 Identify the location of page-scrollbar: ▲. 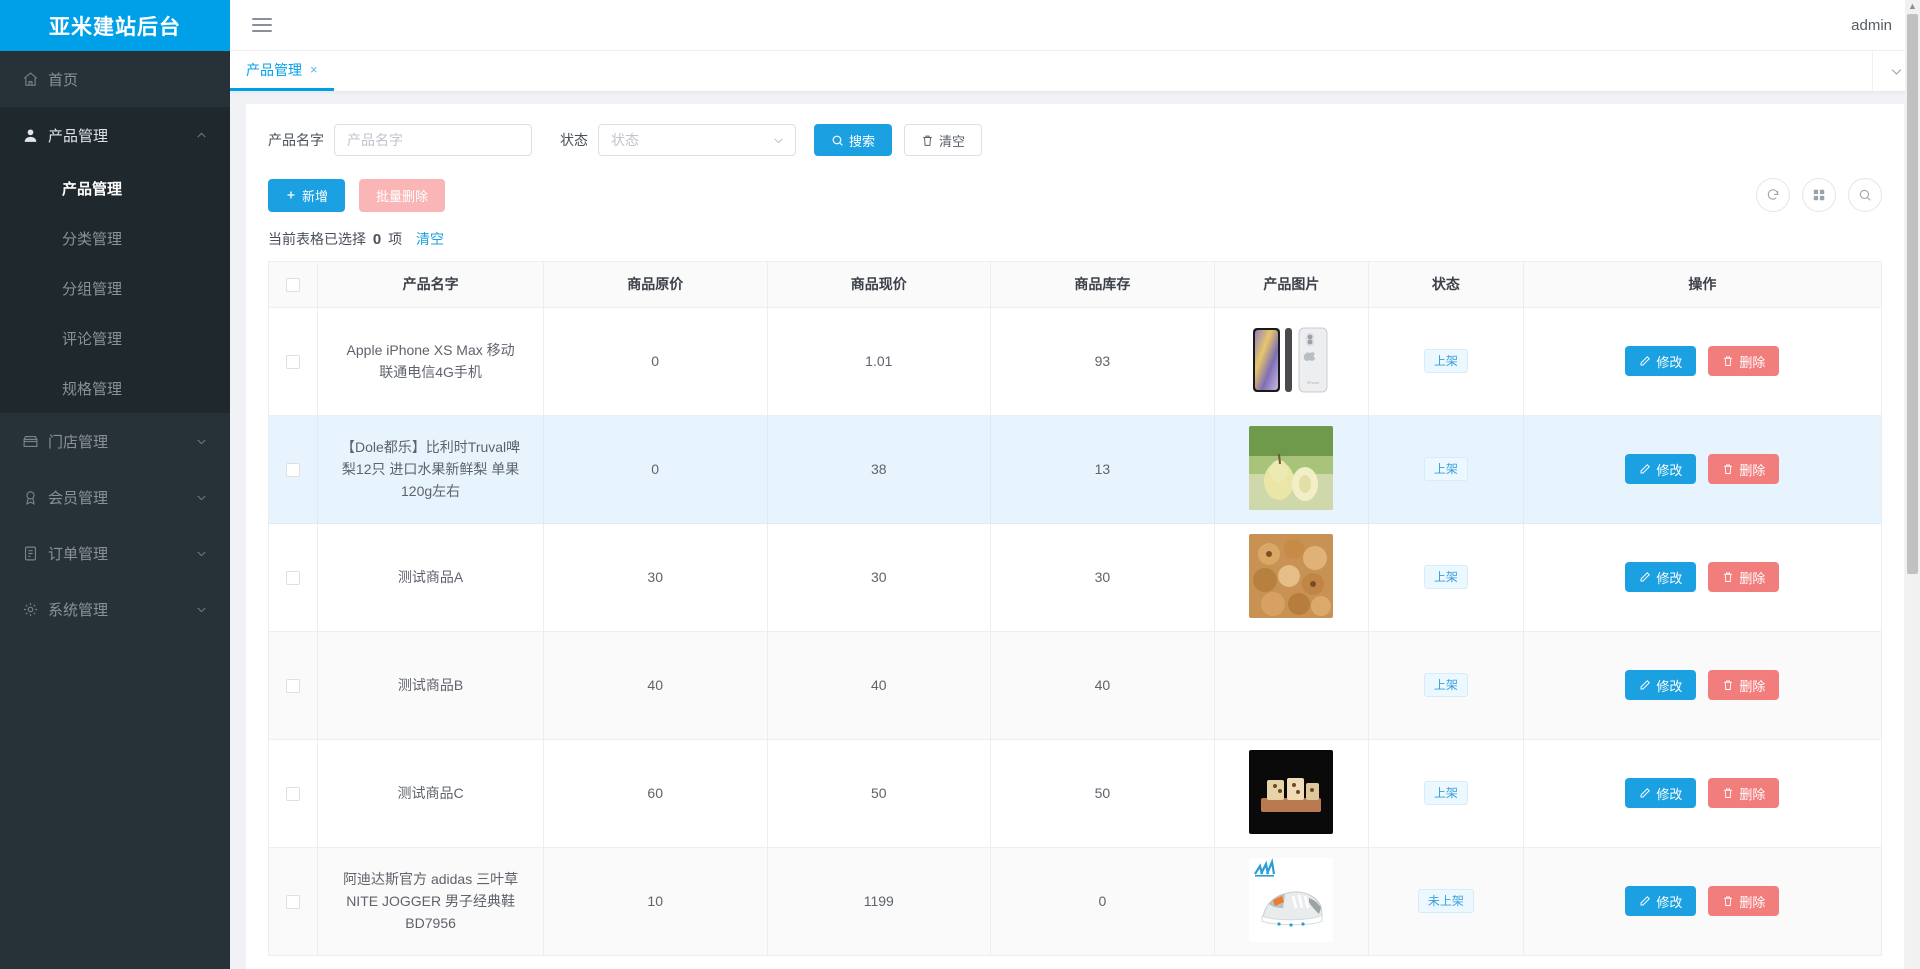
(1912, 484).